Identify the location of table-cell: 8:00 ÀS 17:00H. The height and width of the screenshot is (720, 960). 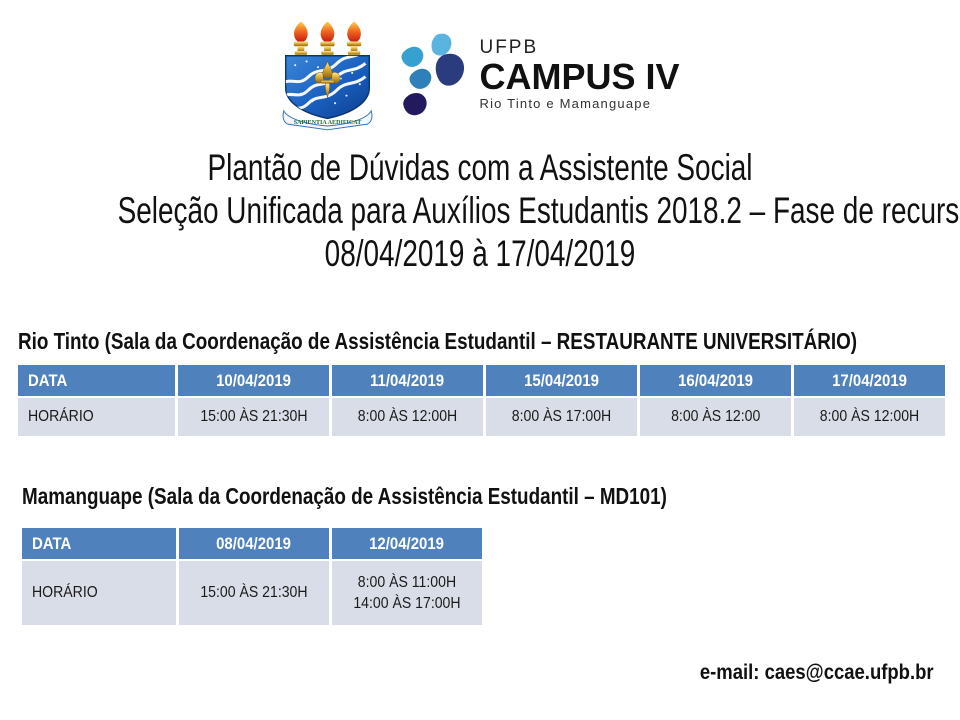
(561, 417).